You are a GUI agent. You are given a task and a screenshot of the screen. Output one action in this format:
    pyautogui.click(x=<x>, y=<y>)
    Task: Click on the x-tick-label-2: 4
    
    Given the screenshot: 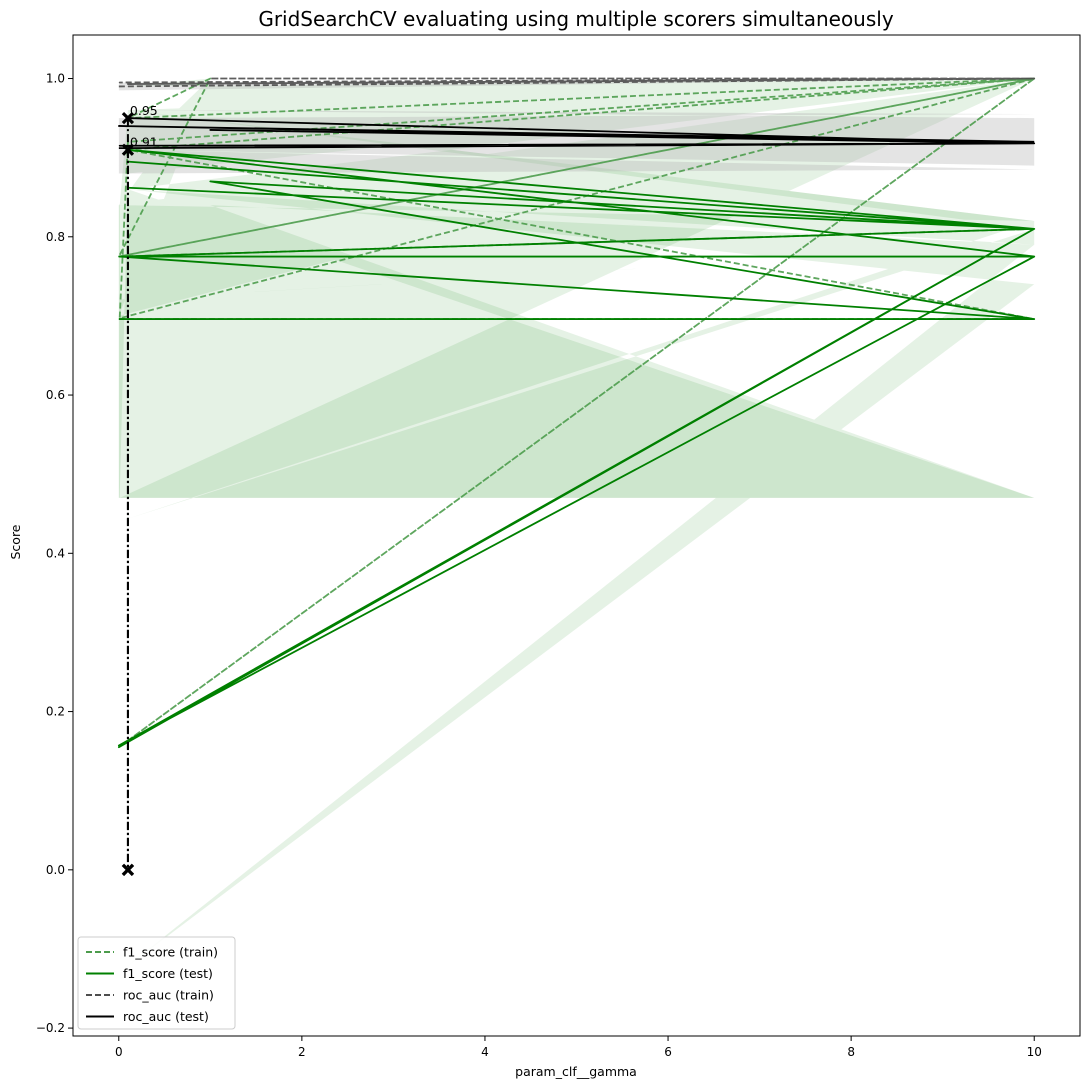 What is the action you would take?
    pyautogui.click(x=485, y=1052)
    